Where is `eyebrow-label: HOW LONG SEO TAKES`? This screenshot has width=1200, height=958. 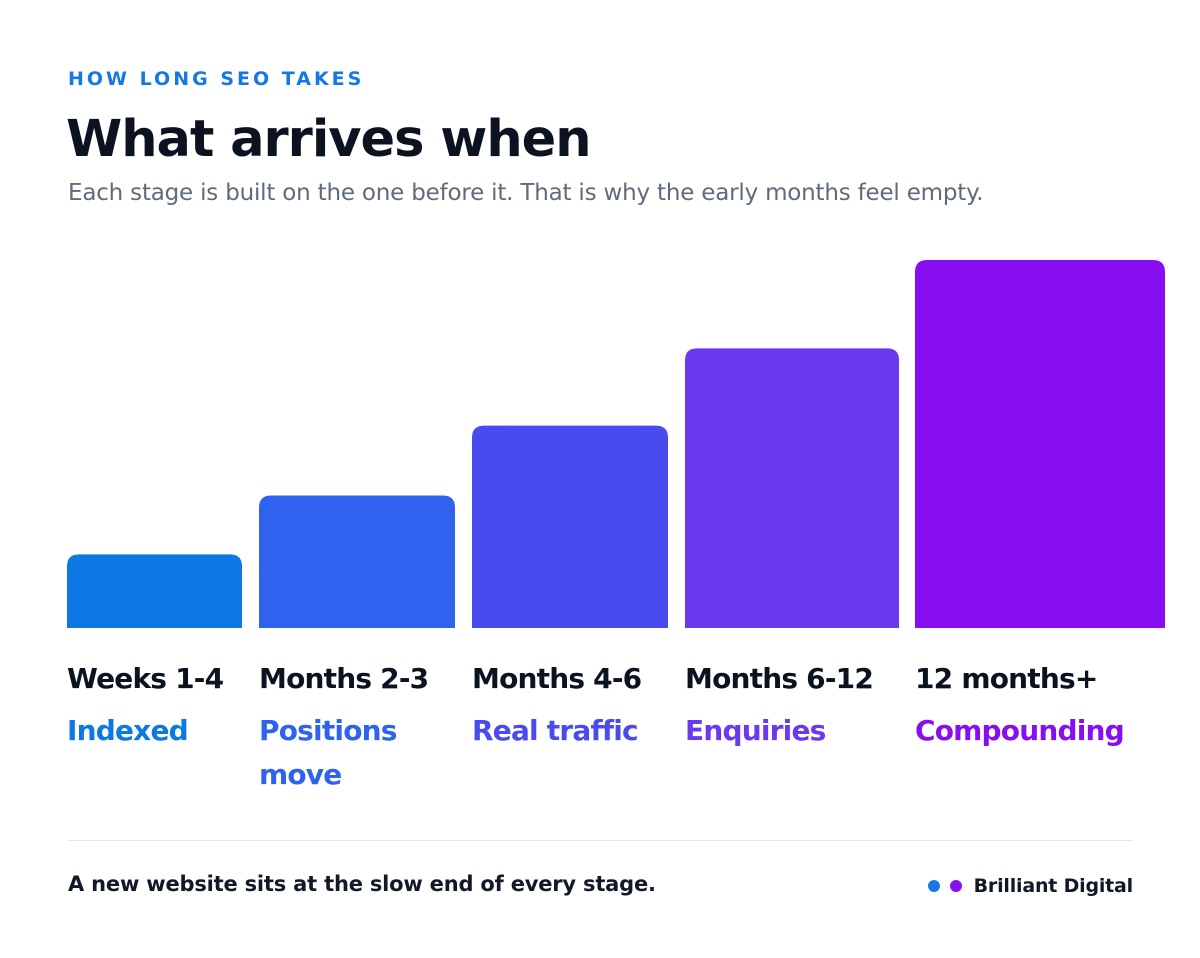 eyebrow-label: HOW LONG SEO TAKES is located at coordinates (216, 79).